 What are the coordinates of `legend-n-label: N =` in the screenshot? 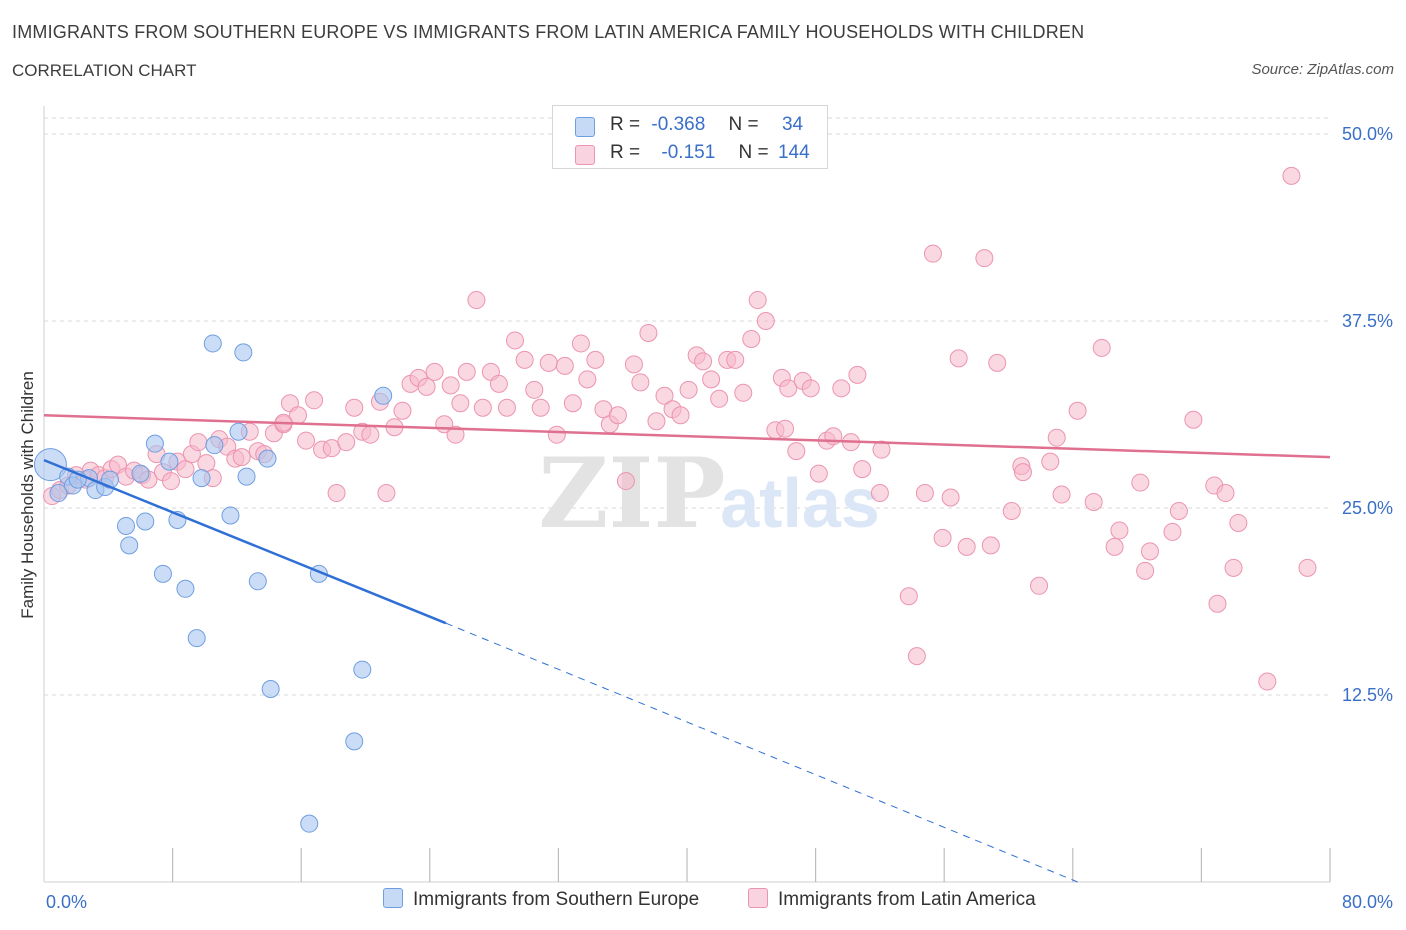 It's located at (743, 124).